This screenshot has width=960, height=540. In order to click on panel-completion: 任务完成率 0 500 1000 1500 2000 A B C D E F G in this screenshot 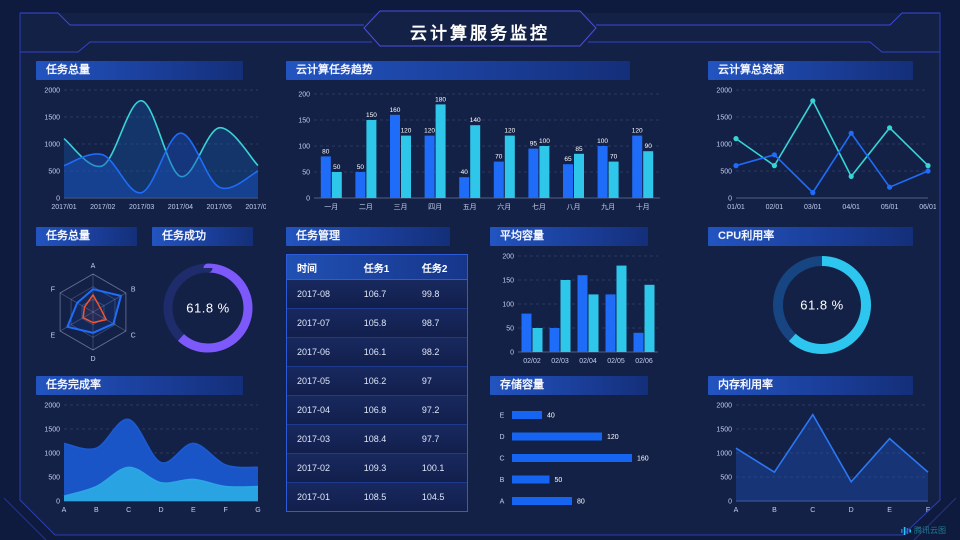, I will do `click(151, 446)`.